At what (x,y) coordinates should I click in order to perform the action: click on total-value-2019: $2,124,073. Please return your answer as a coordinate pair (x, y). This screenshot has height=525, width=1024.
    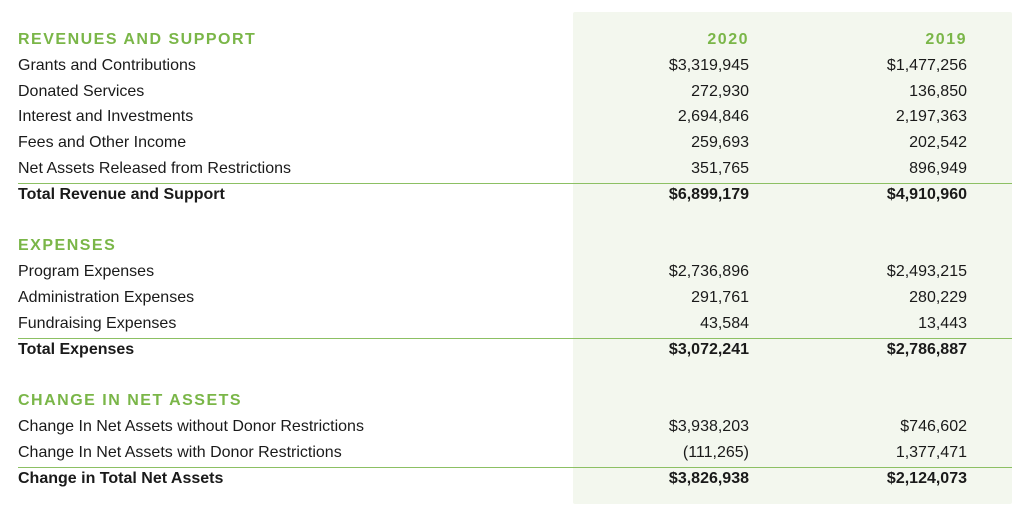
    Looking at the image, I should click on (926, 478).